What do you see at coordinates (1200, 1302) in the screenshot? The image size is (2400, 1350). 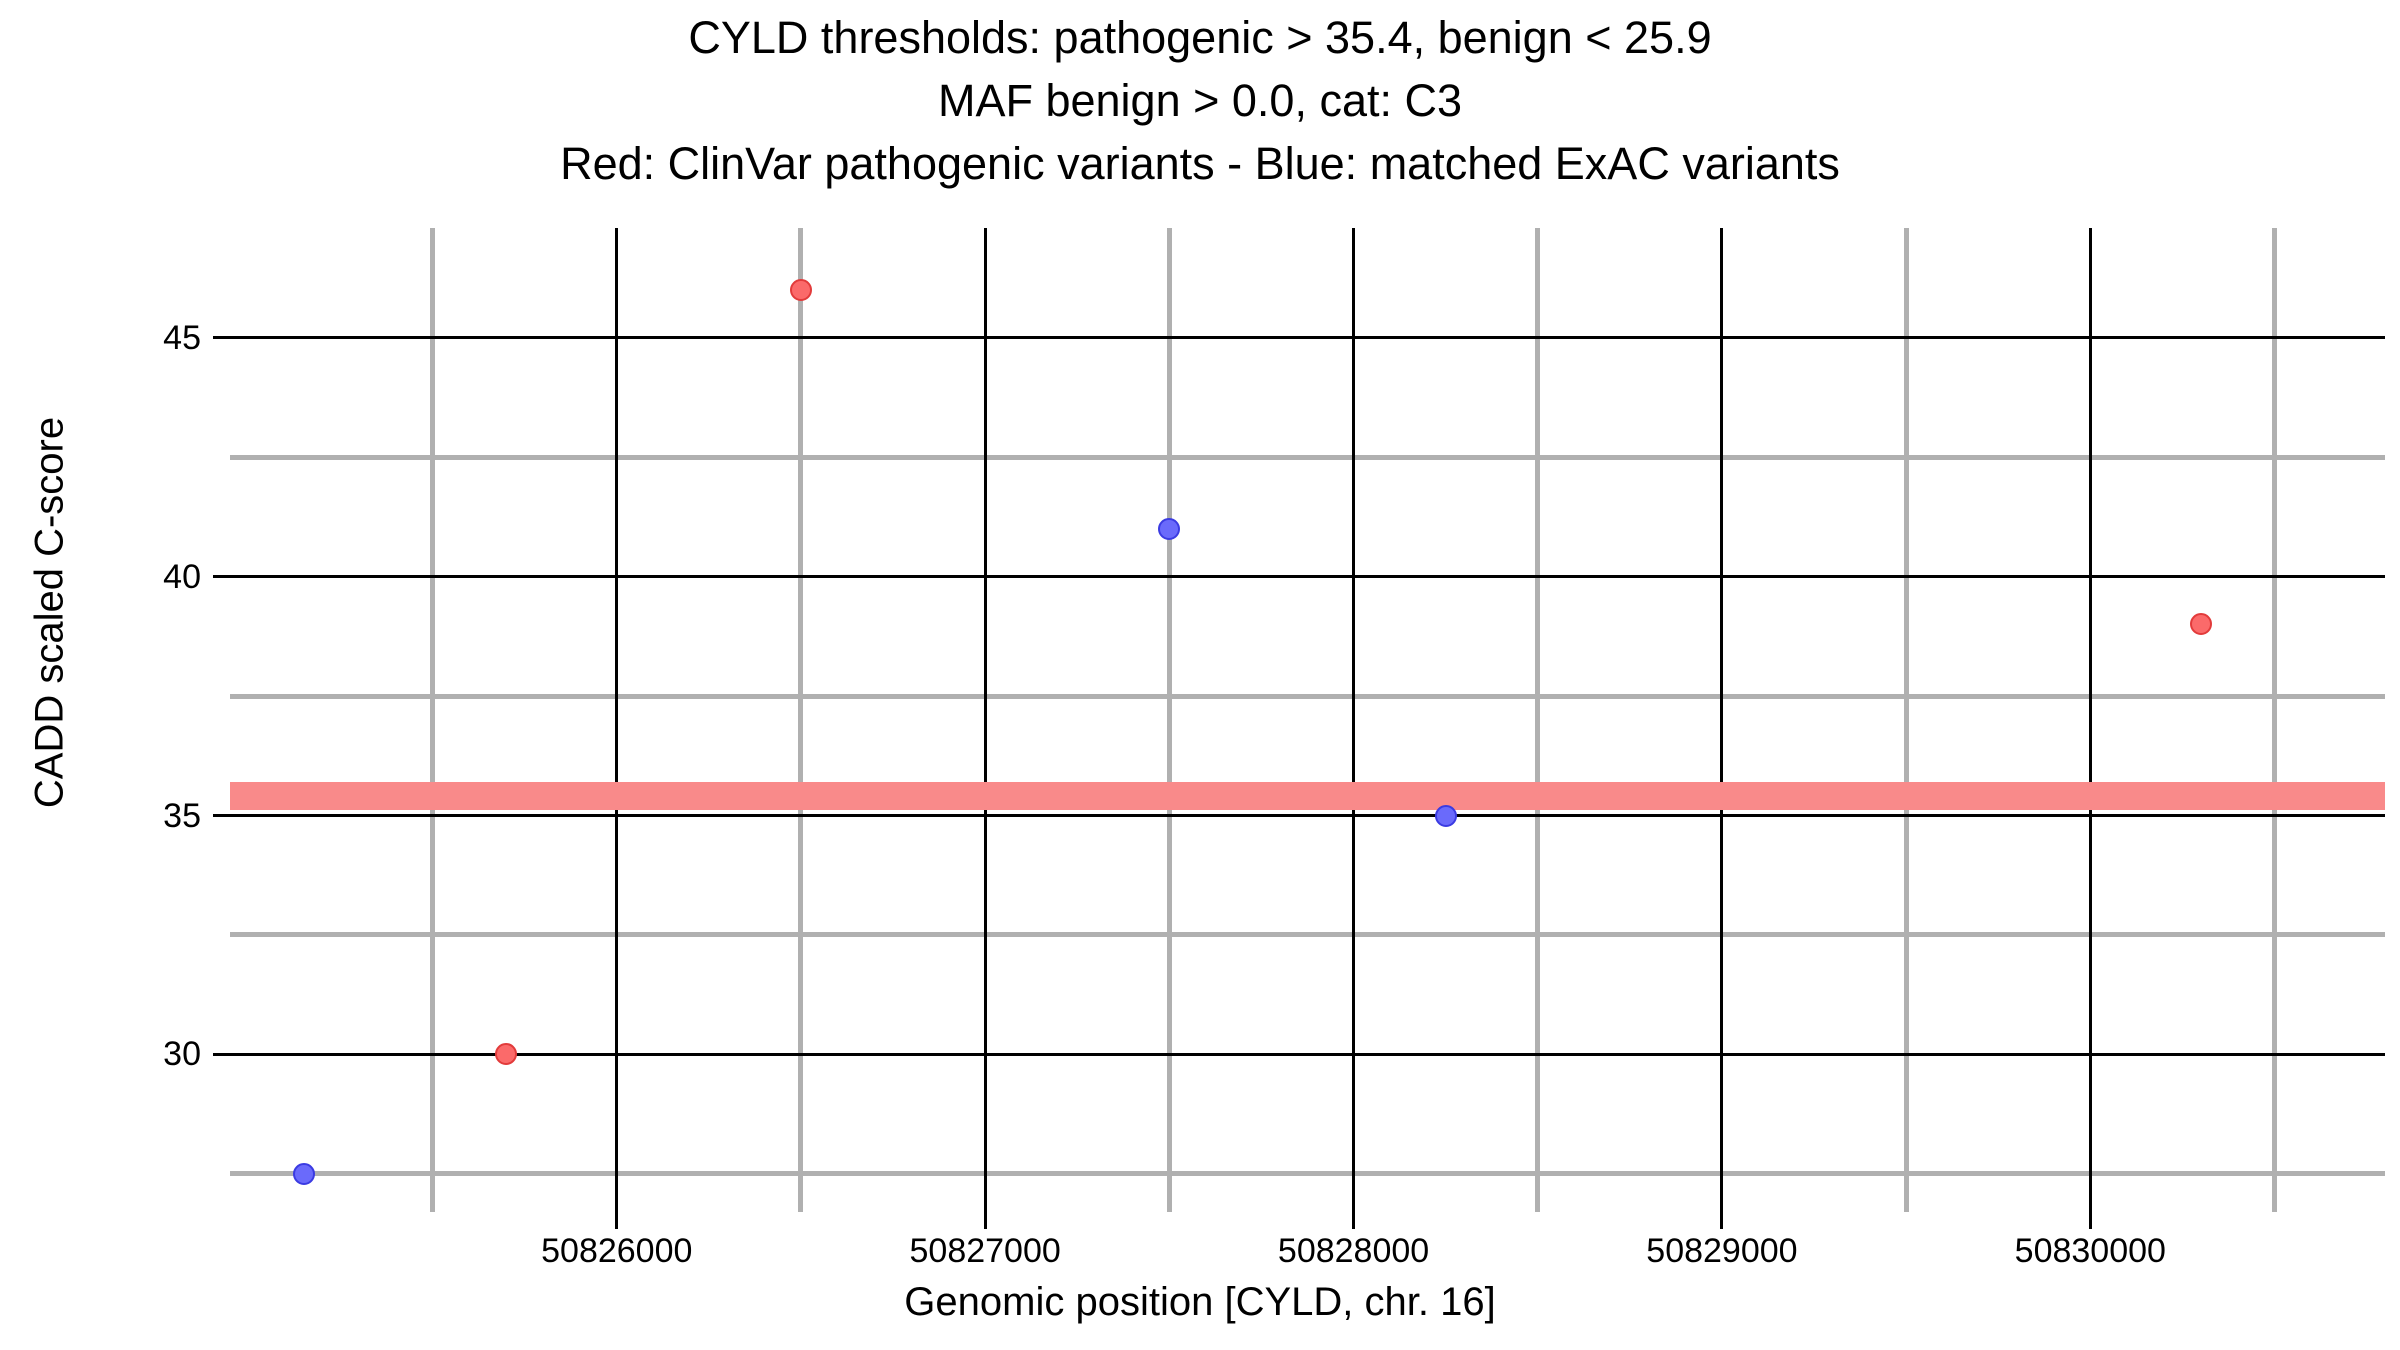 I see `x-axis-label: Genomic position [CYLD, chr. 16]` at bounding box center [1200, 1302].